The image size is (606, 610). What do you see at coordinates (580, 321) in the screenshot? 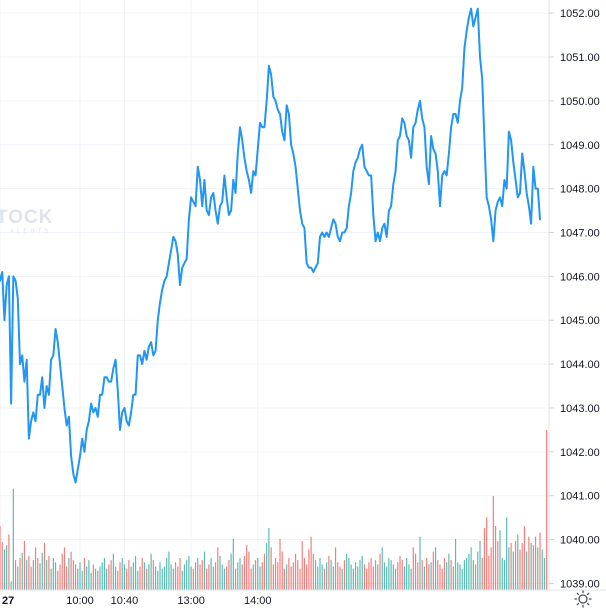
I see `price-tick-label: 1045.00` at bounding box center [580, 321].